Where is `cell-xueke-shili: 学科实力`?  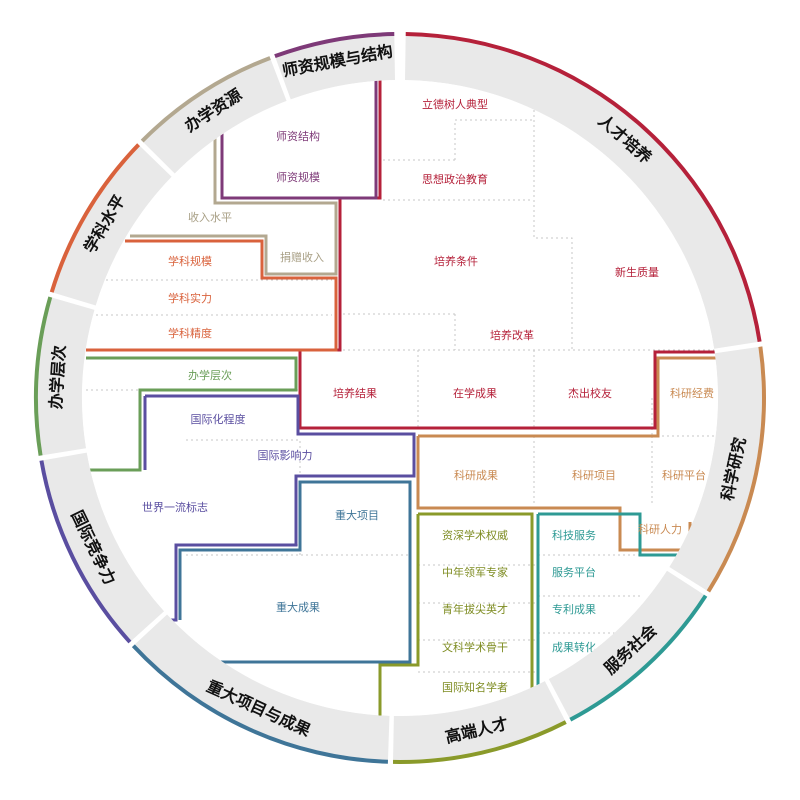 cell-xueke-shili: 学科实力 is located at coordinates (190, 298).